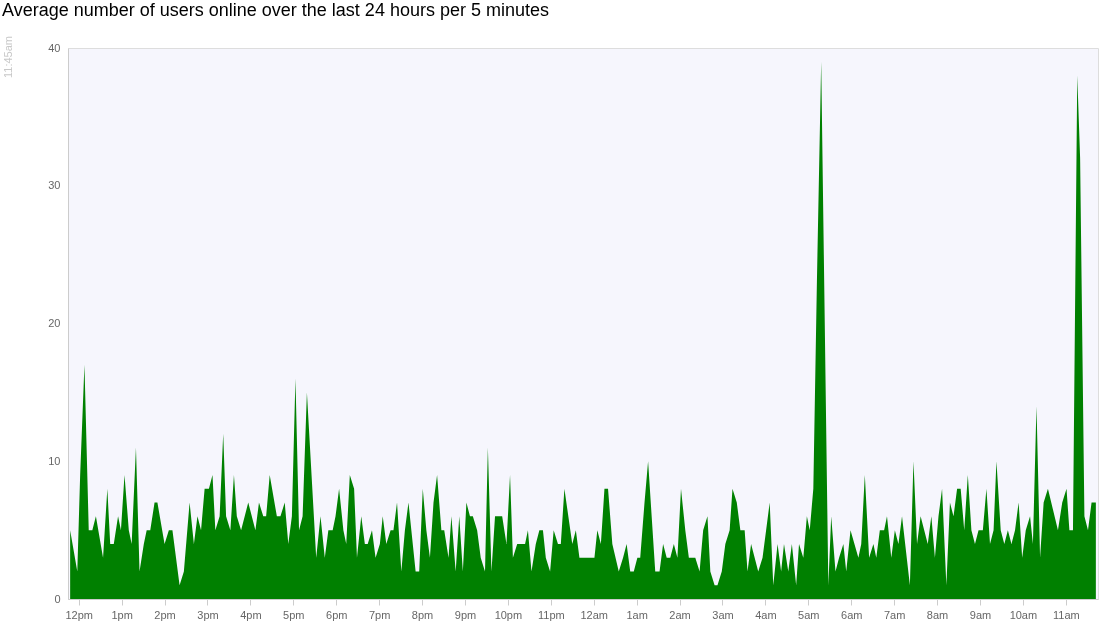 The width and height of the screenshot is (1100, 640). What do you see at coordinates (980, 614) in the screenshot?
I see `x-tick-label: 9am` at bounding box center [980, 614].